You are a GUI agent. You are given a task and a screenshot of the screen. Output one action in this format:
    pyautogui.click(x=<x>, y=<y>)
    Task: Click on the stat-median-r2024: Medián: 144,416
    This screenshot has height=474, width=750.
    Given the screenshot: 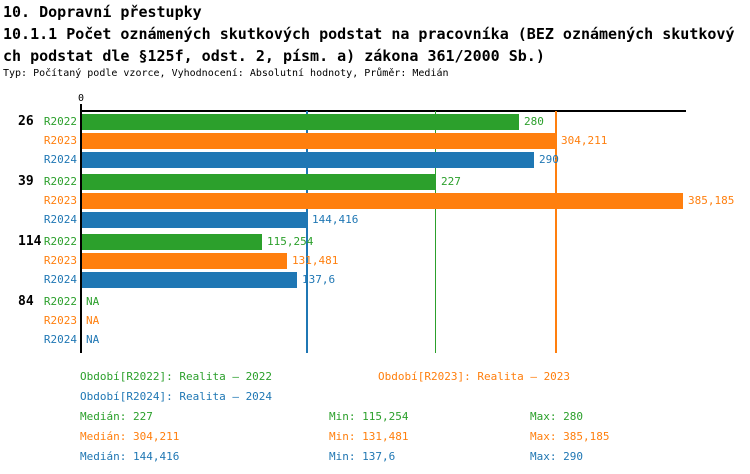 What is the action you would take?
    pyautogui.click(x=130, y=456)
    